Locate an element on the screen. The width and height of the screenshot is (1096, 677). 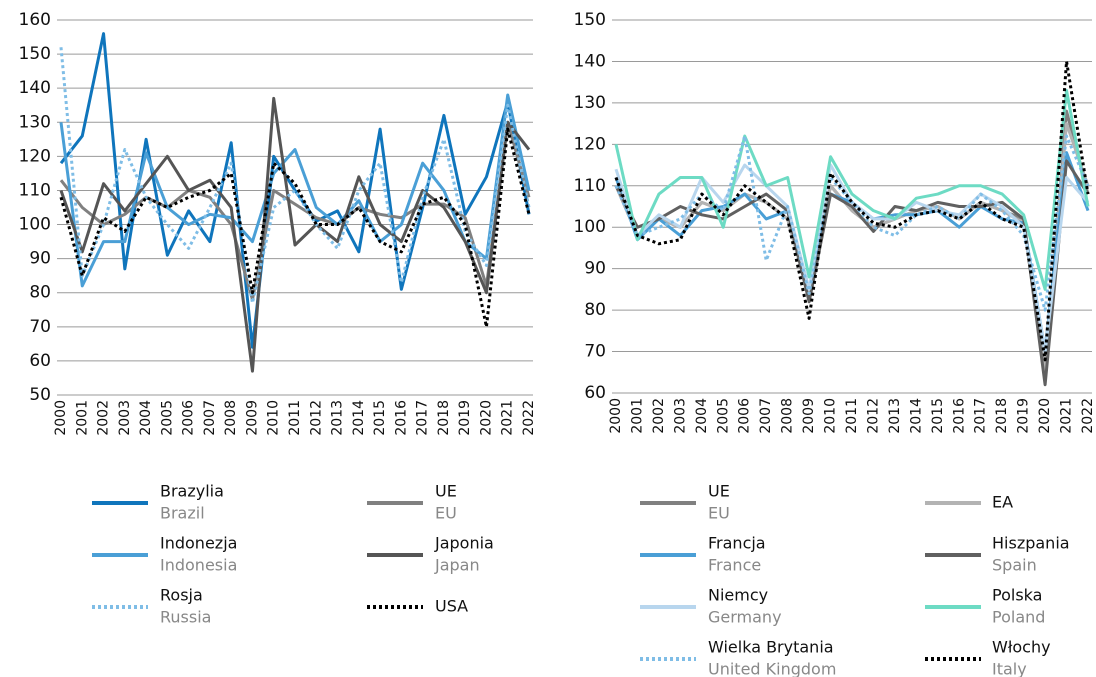
legend-label: Hiszpania is located at coordinates (1031, 543).